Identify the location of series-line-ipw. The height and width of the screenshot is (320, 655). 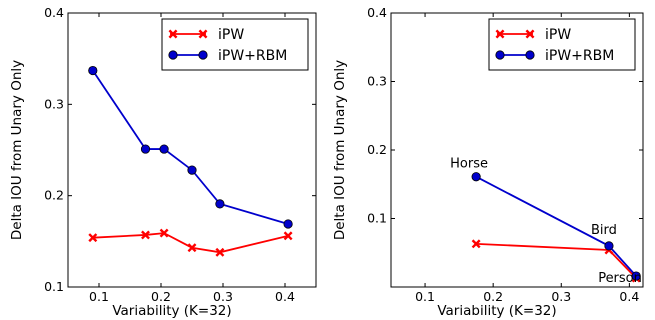
(190, 243).